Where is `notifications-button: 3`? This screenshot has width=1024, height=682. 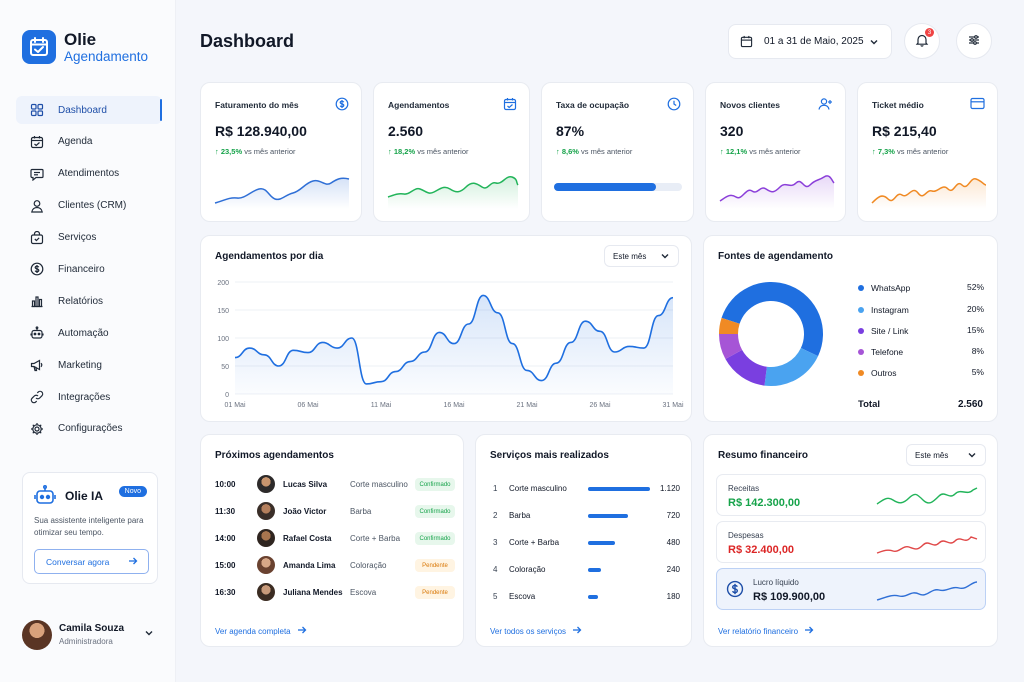
notifications-button: 3 is located at coordinates (922, 41).